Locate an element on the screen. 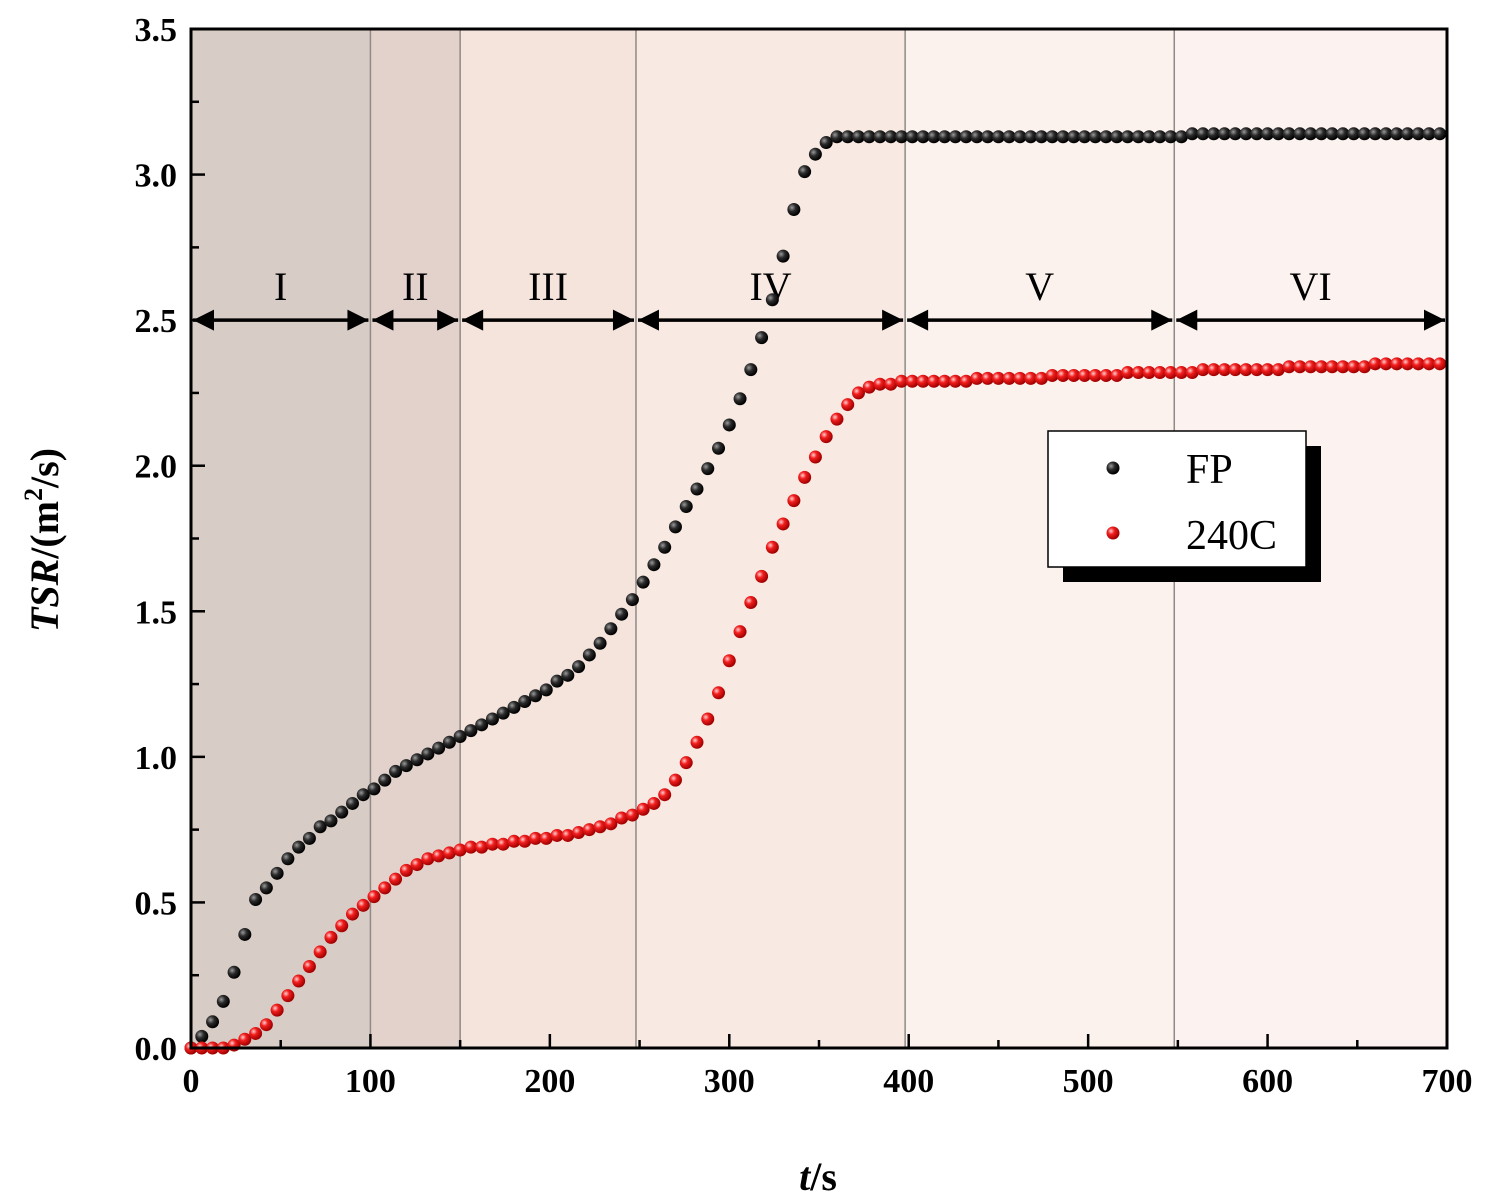  legend-marker-fp is located at coordinates (1113, 468).